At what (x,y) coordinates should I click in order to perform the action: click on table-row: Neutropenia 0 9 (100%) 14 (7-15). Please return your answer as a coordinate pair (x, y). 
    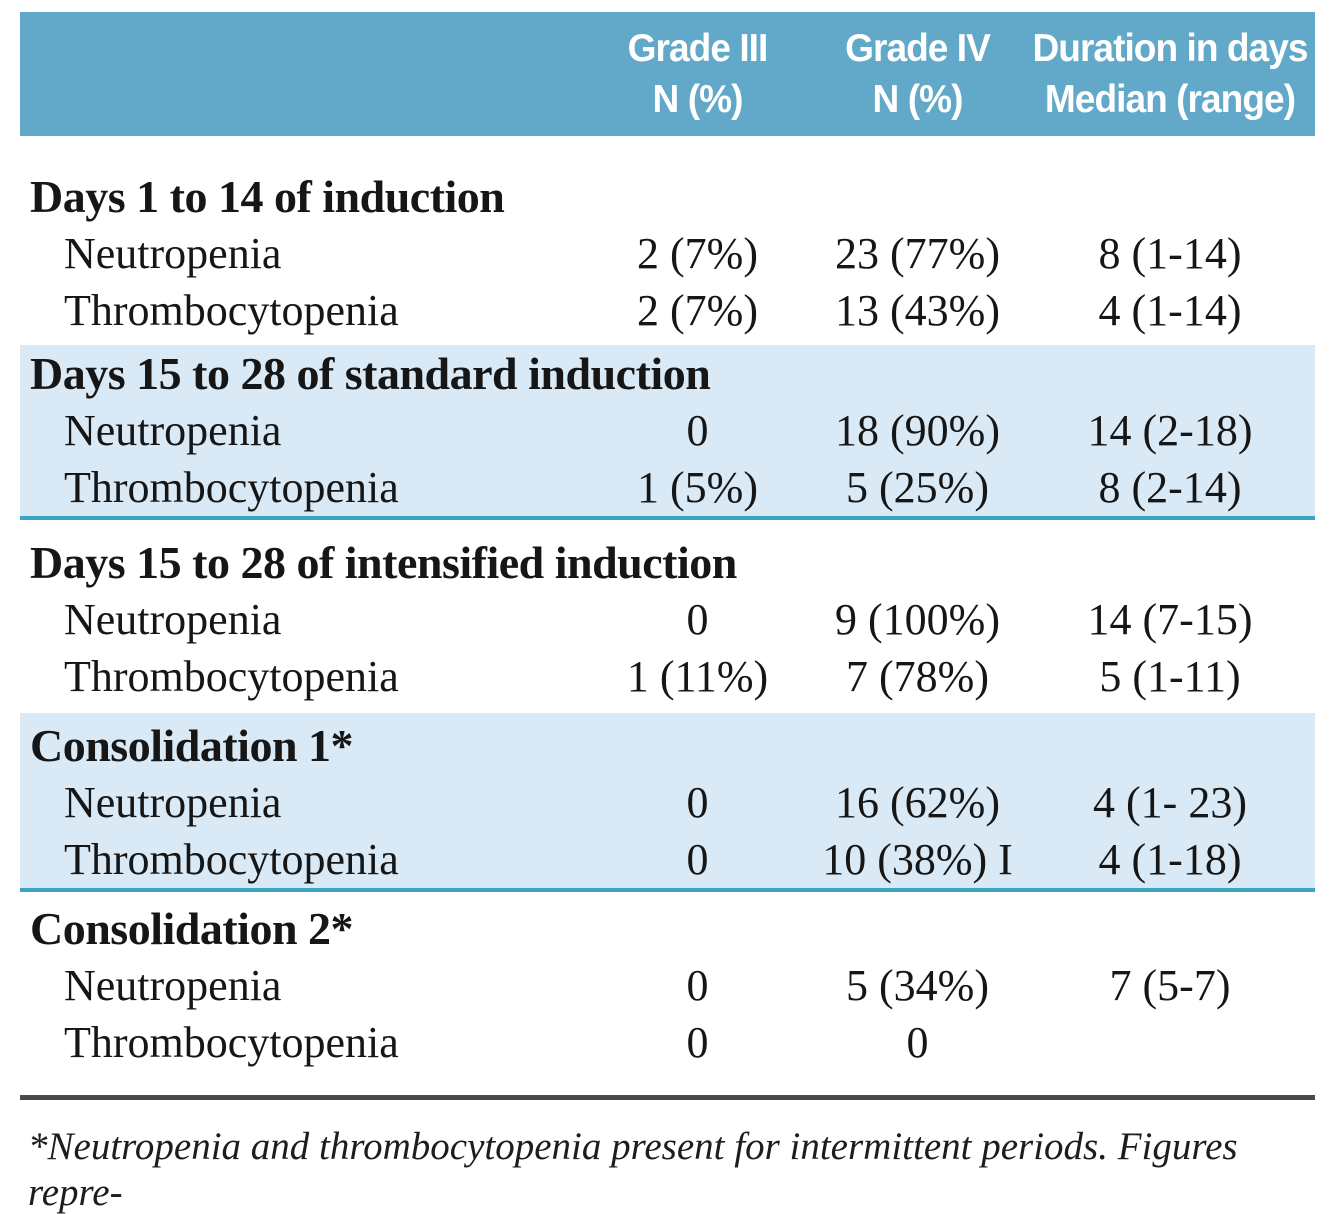
    Looking at the image, I should click on (667, 619).